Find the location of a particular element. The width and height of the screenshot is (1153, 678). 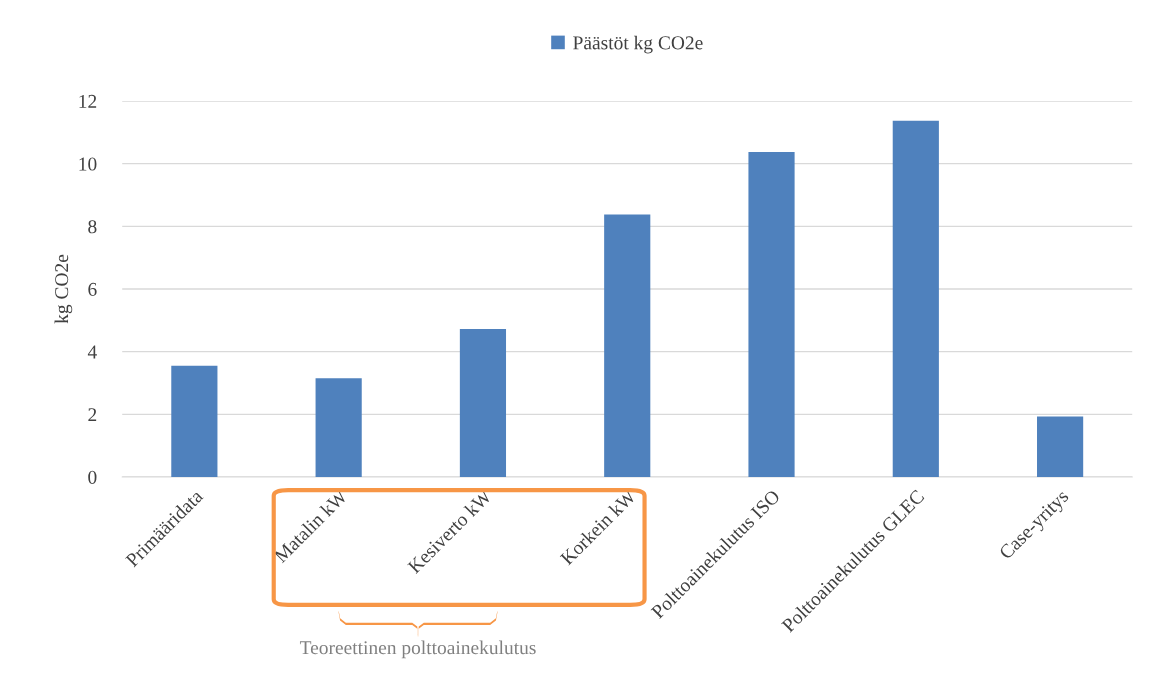

y-tick-label: 8 is located at coordinates (92, 227).